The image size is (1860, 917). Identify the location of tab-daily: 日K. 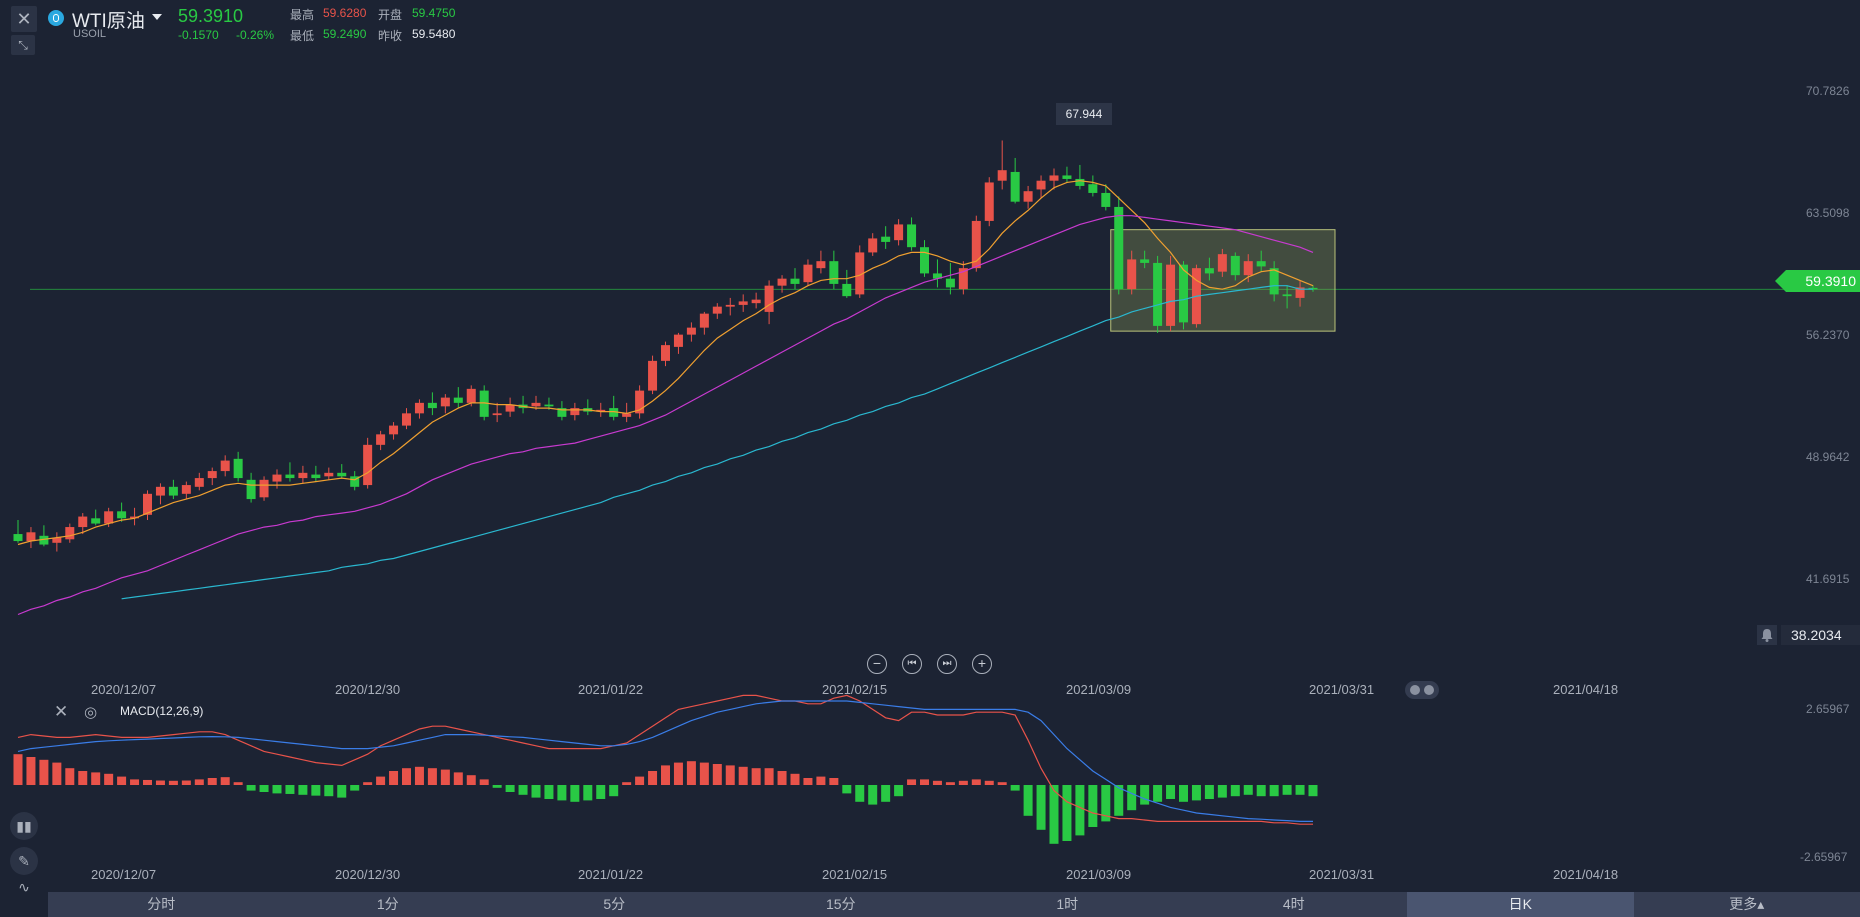
(1520, 904).